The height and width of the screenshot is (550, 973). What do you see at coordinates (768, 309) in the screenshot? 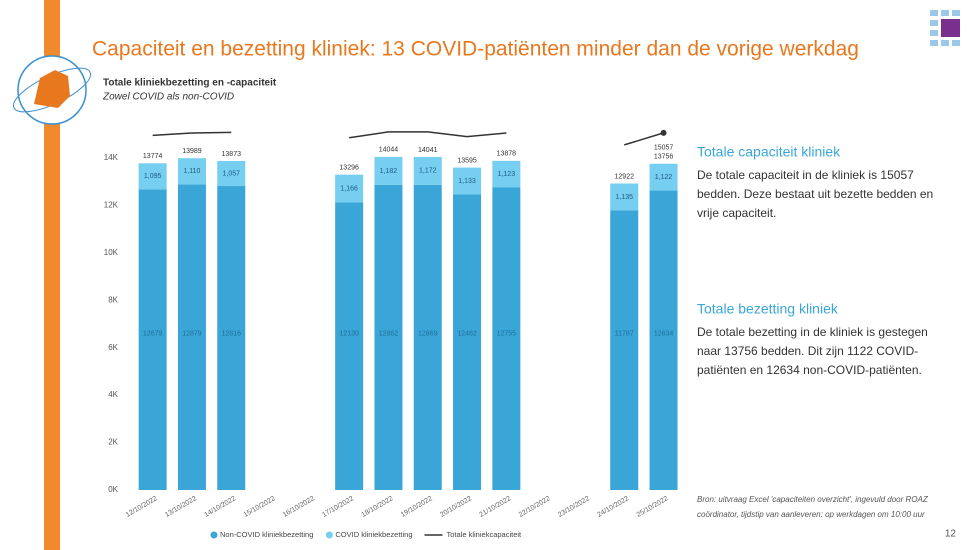
I see `panel-heading: Totale bezetting kliniek` at bounding box center [768, 309].